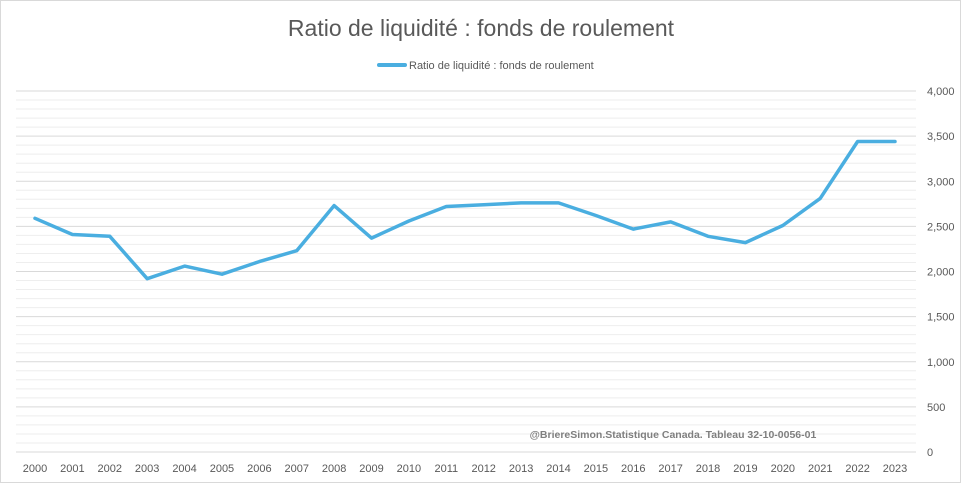 Image resolution: width=961 pixels, height=483 pixels. Describe the element at coordinates (783, 469) in the screenshot. I see `x-tick-label: 2020` at that location.